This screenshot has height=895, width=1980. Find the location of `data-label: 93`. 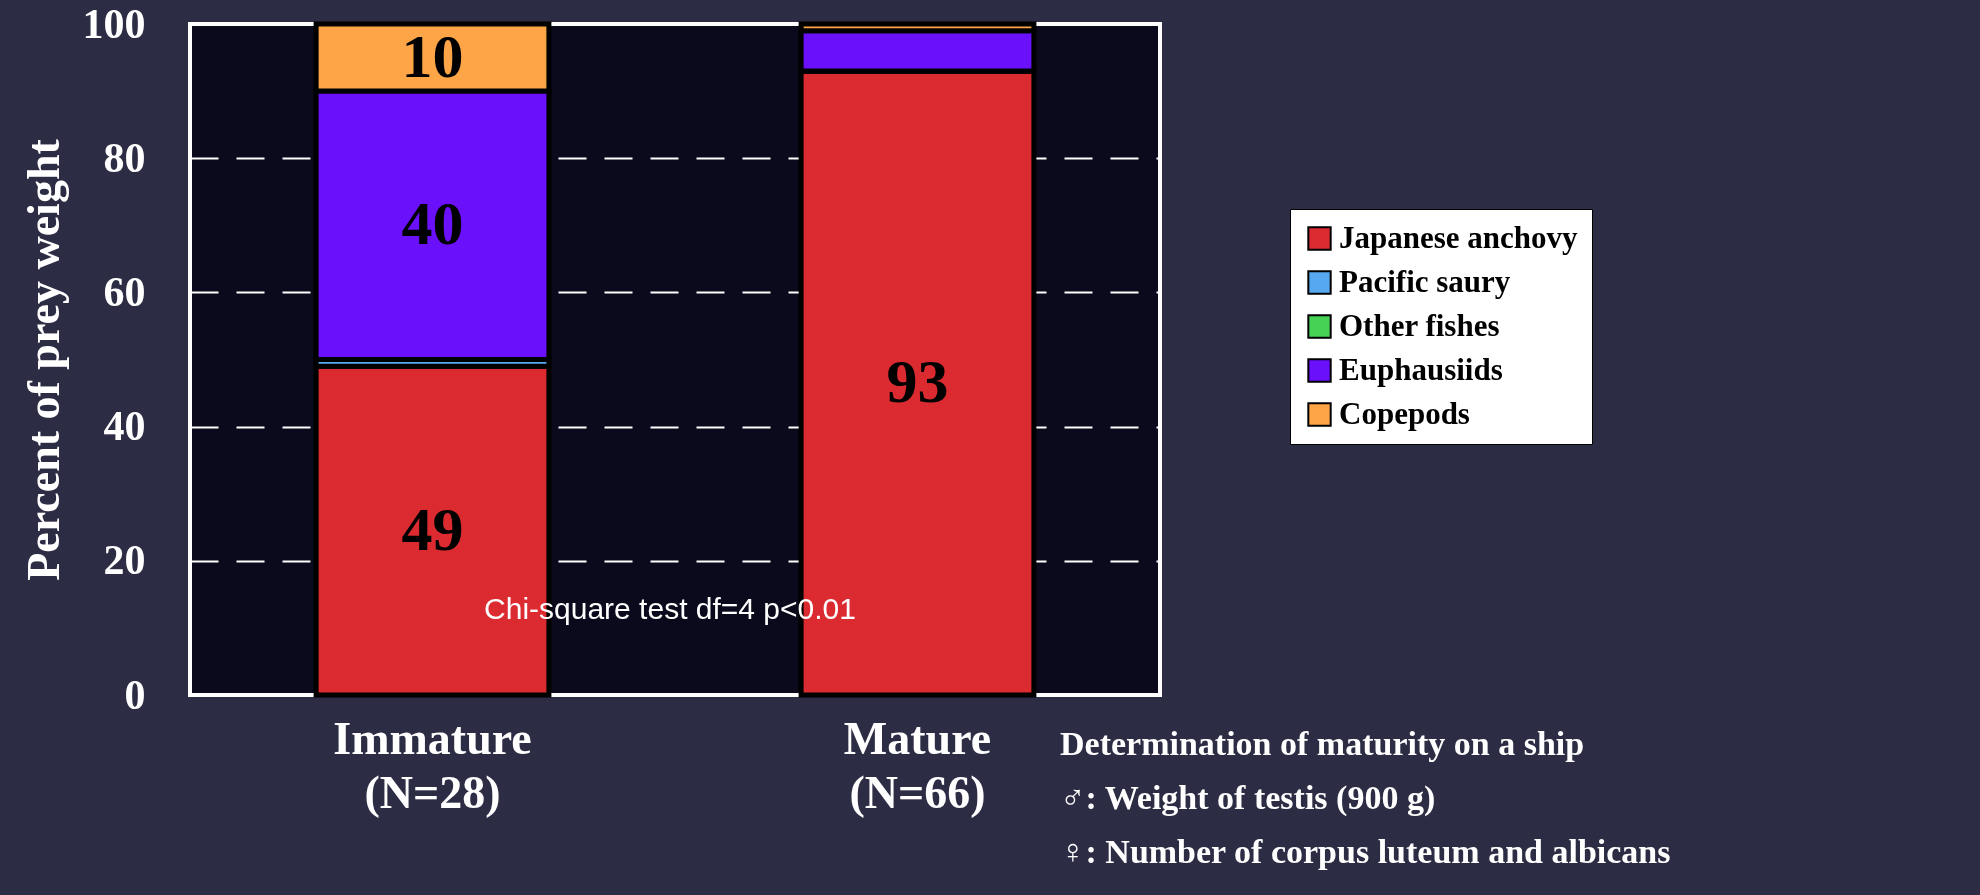

data-label: 93 is located at coordinates (917, 380).